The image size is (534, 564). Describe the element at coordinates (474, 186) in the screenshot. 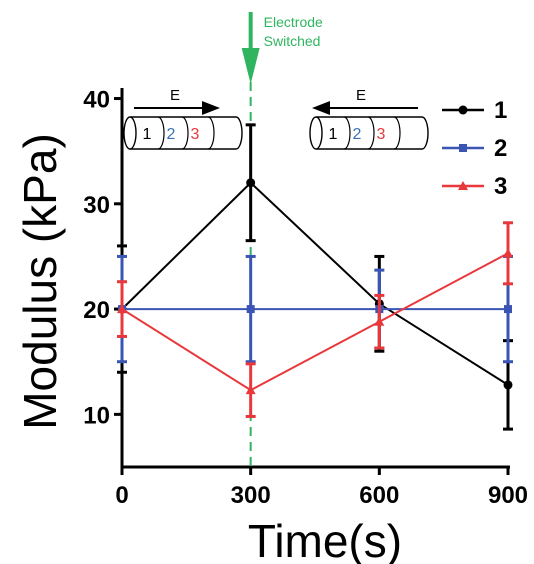

I see `legend-item-3: 3` at that location.